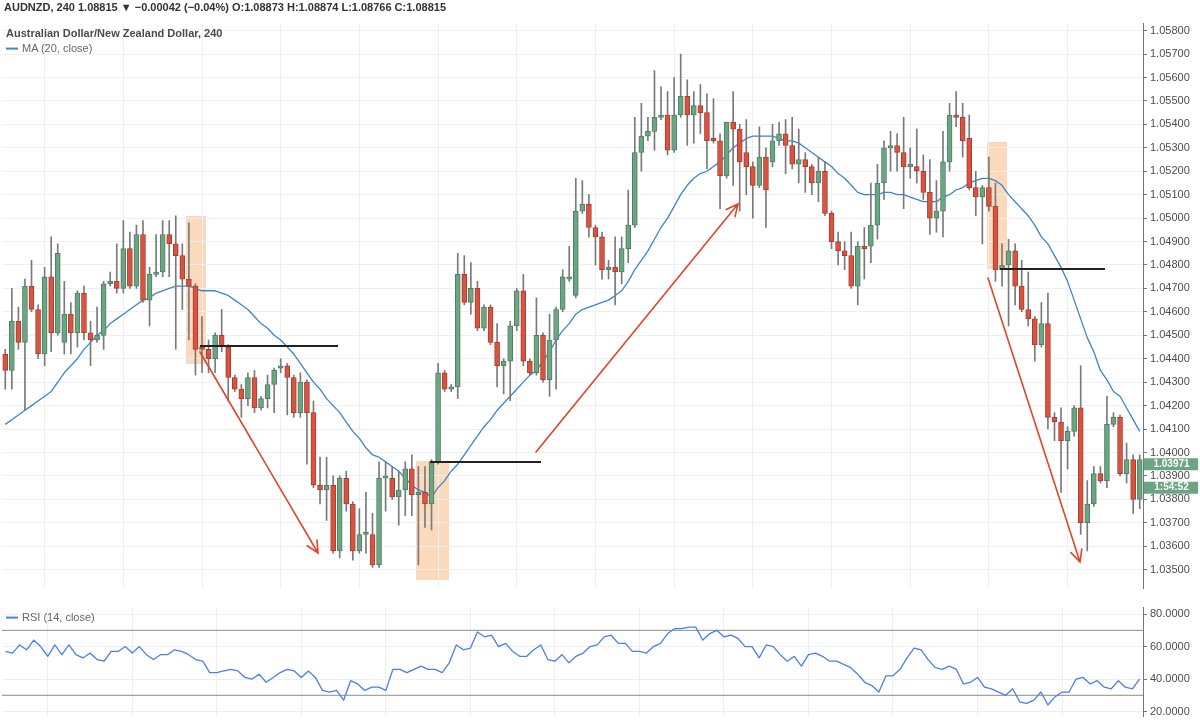  What do you see at coordinates (1170, 404) in the screenshot?
I see `y-tick-label: 1.04200` at bounding box center [1170, 404].